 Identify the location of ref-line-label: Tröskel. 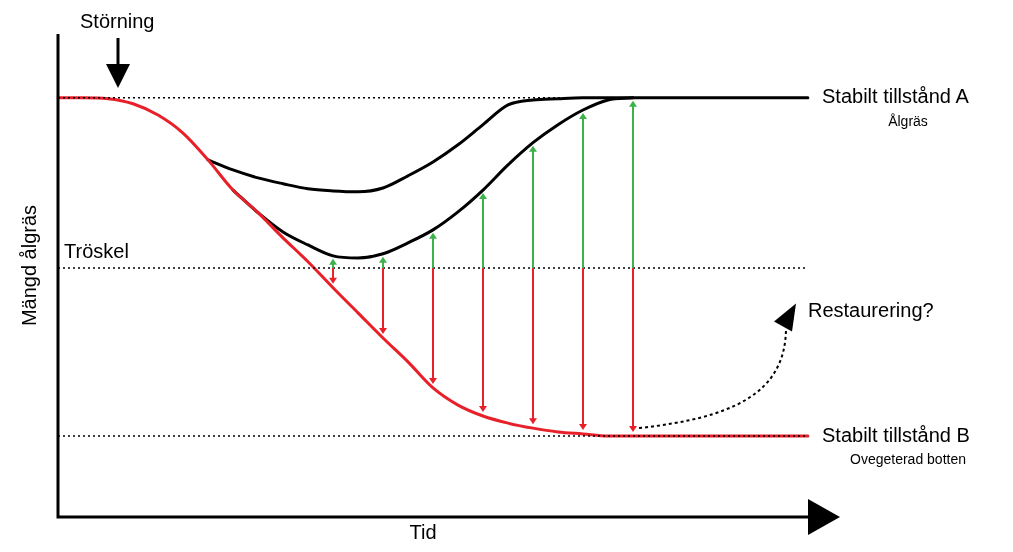
(96, 250).